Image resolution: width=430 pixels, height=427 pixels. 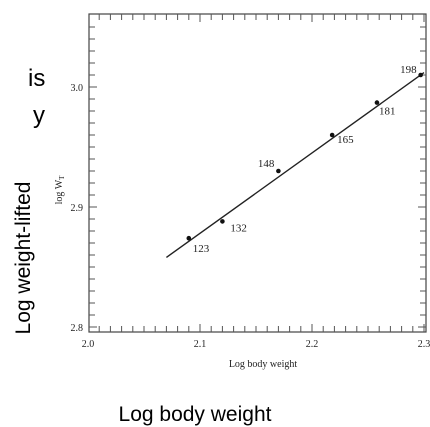 I want to click on x-tick-label: 2.2, so click(x=312, y=344).